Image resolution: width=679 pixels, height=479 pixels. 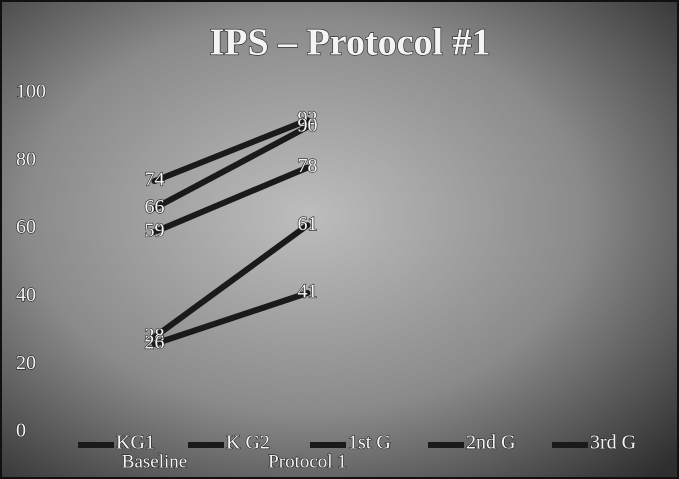 What do you see at coordinates (21, 431) in the screenshot?
I see `y-tick-label: 0` at bounding box center [21, 431].